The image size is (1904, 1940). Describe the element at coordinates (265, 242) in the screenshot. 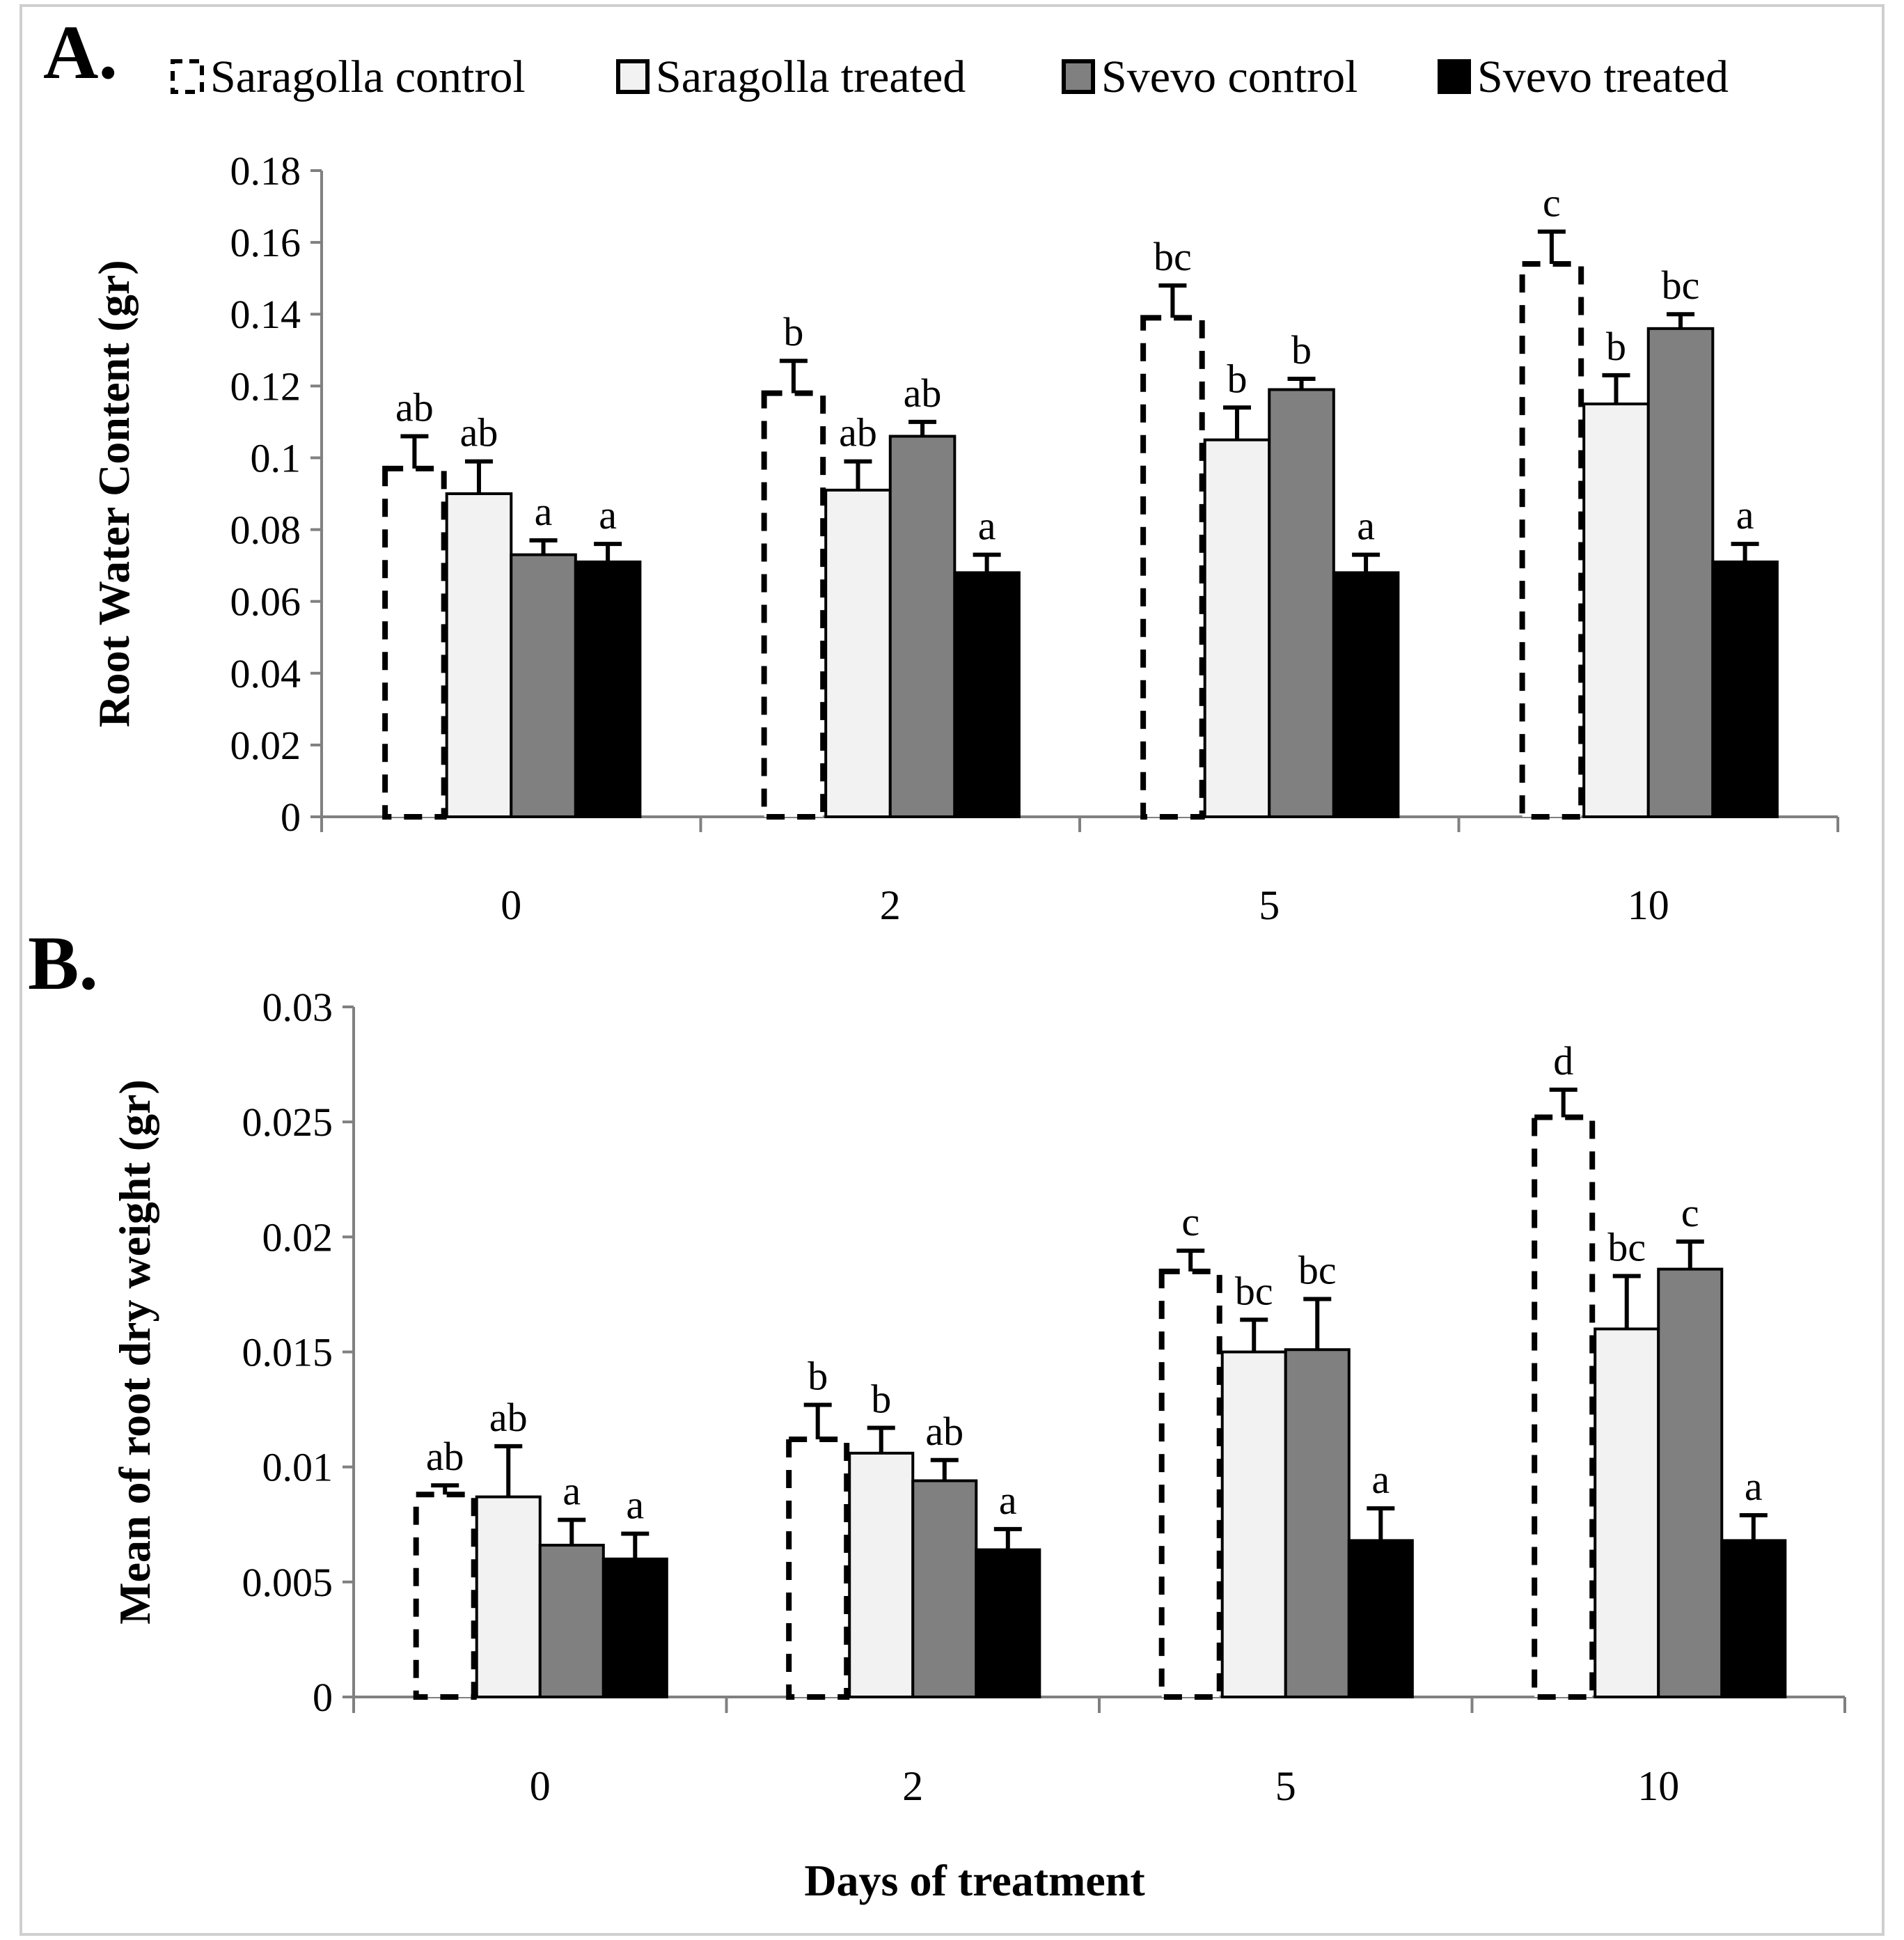

I see `y-tick-label: 0.16` at that location.